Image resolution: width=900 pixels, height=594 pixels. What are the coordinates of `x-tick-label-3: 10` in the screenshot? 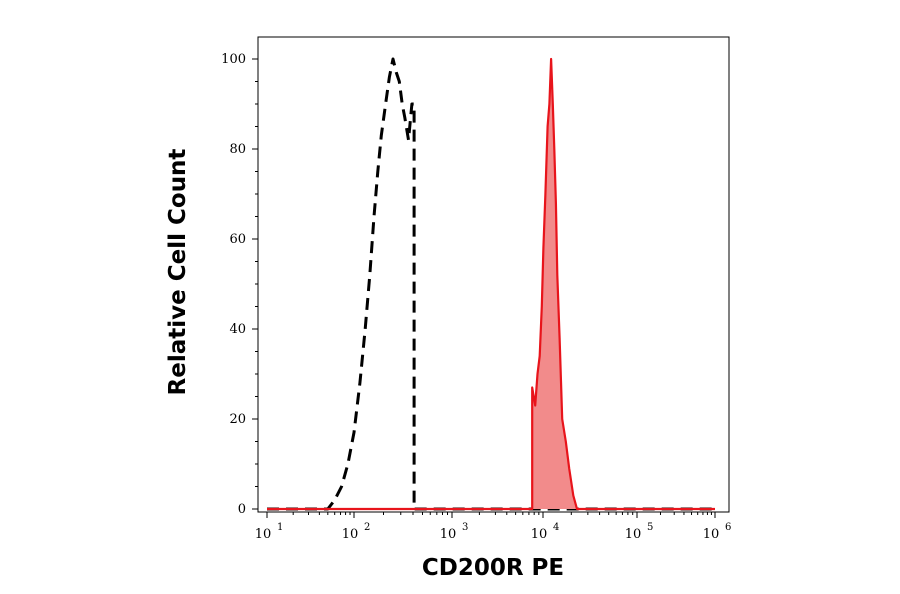 It's located at (448, 534).